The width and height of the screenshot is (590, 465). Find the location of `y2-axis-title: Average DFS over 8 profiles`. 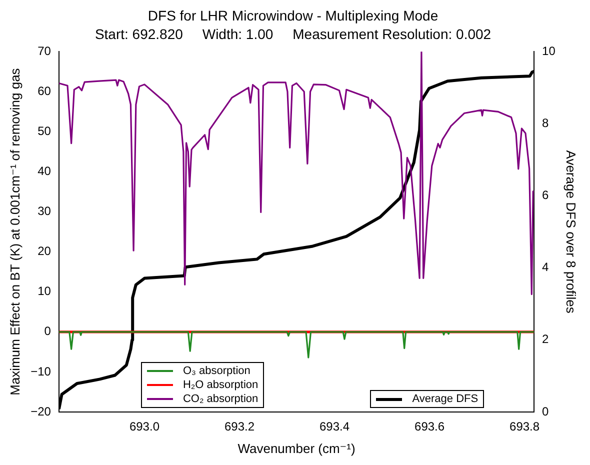

y2-axis-title: Average DFS over 8 profiles is located at coordinates (571, 232).